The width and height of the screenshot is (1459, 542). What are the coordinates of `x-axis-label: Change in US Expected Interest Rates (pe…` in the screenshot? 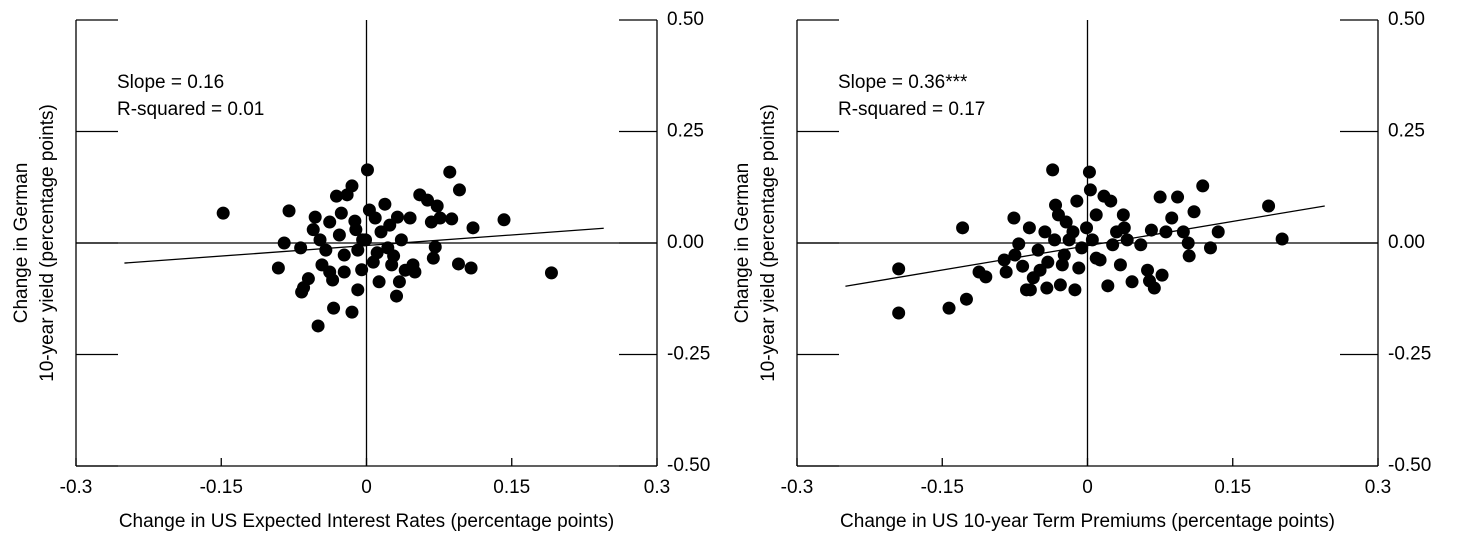 It's located at (366, 521).